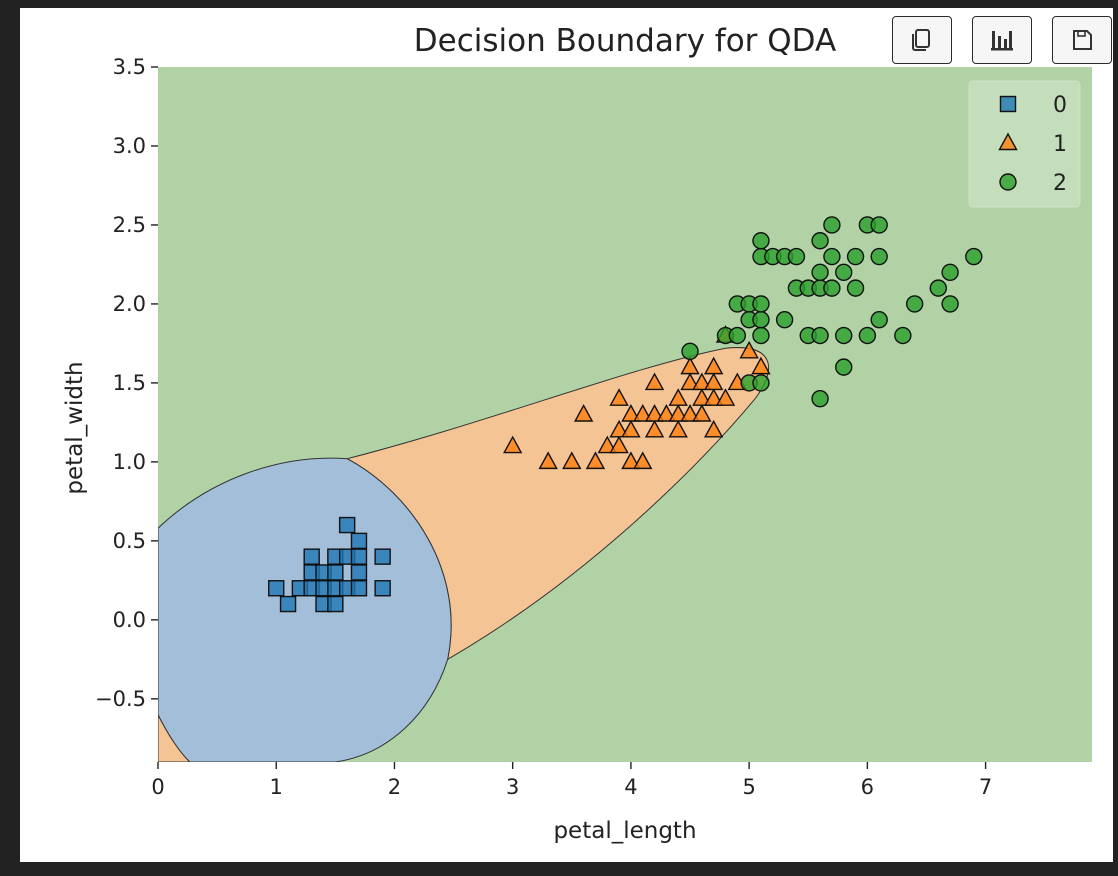 The image size is (1118, 876). I want to click on legend-label-2: 2, so click(1060, 183).